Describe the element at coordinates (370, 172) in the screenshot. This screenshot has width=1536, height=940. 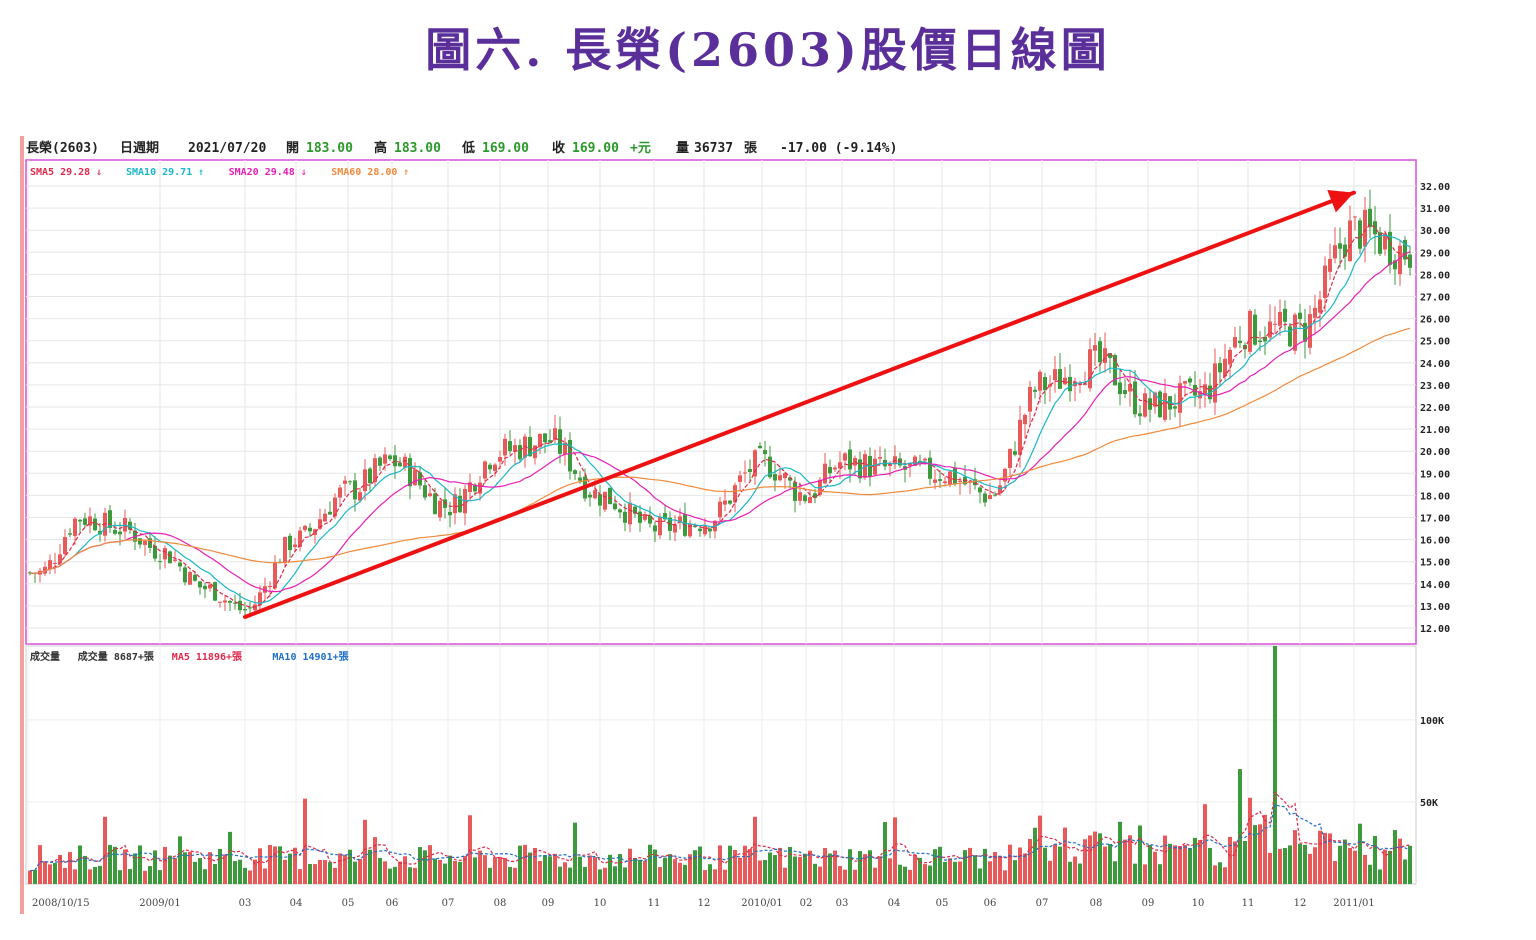
I see `ma-legend-item: SMA60 28.00 ⇑` at that location.